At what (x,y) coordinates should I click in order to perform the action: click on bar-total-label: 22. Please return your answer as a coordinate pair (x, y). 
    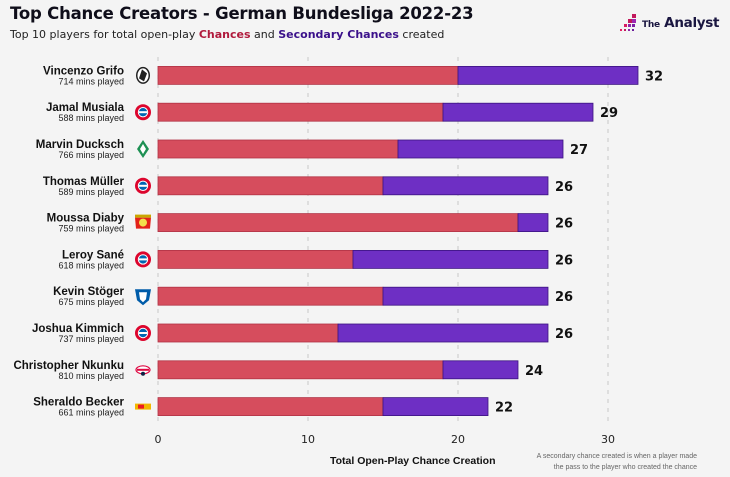
    Looking at the image, I should click on (504, 408).